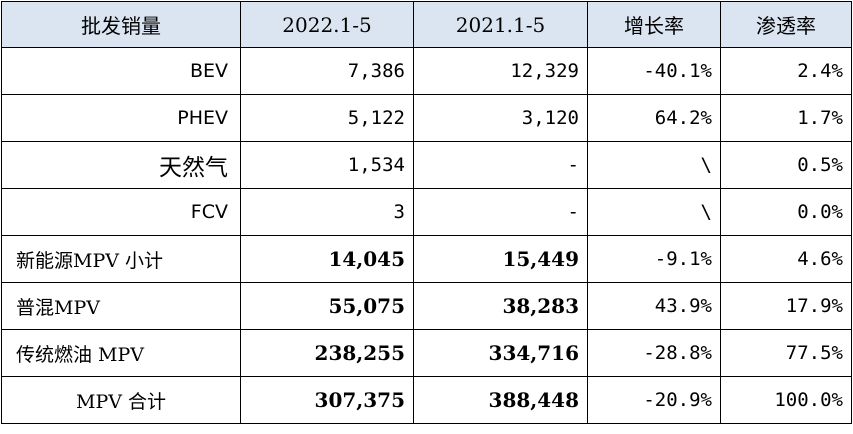  Describe the element at coordinates (500, 353) in the screenshot. I see `cell-2021: 334,716` at that location.